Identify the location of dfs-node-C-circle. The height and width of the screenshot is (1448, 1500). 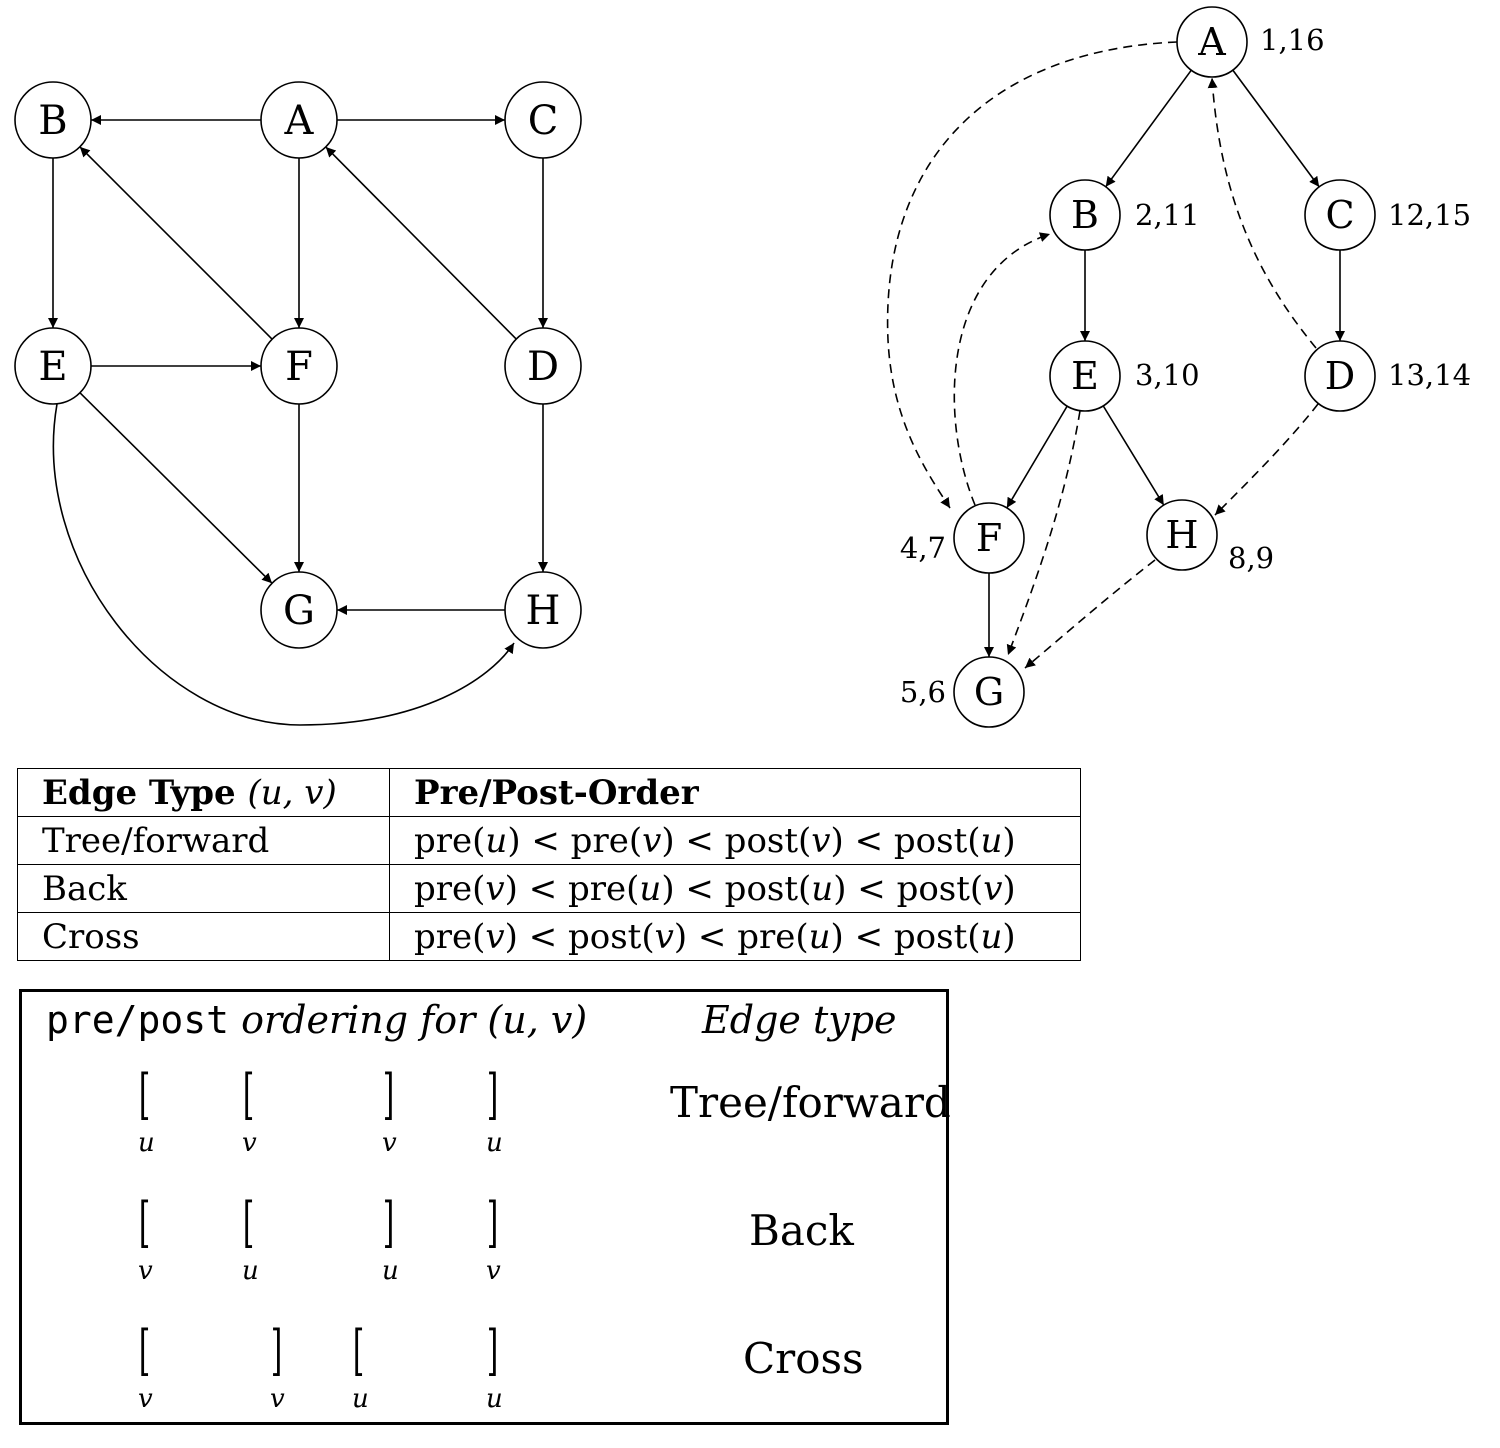
(1340, 215).